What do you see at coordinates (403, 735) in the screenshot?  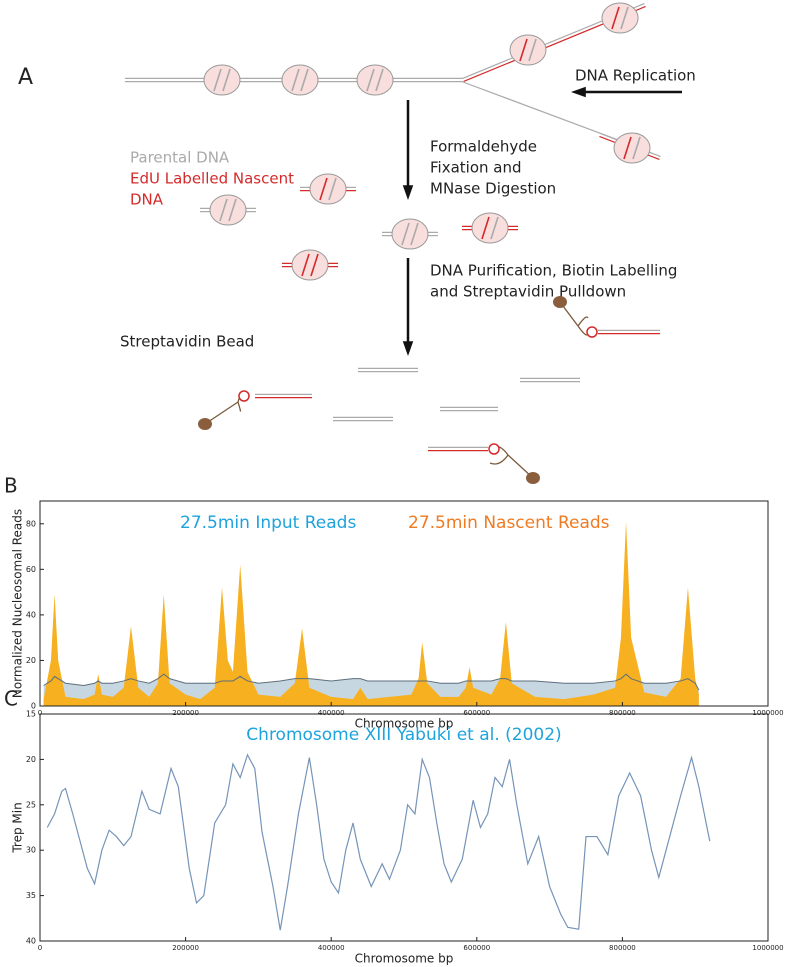 I see `chart-title: Chromosome XIII Yabuki et al. (2002)` at bounding box center [403, 735].